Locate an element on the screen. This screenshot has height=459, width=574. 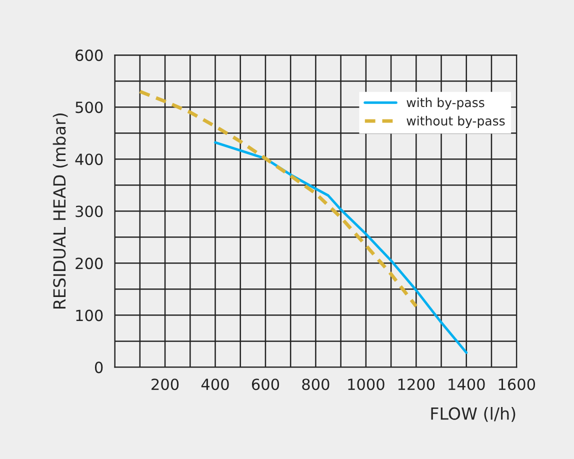
y-tick-label: 600 is located at coordinates (89, 56).